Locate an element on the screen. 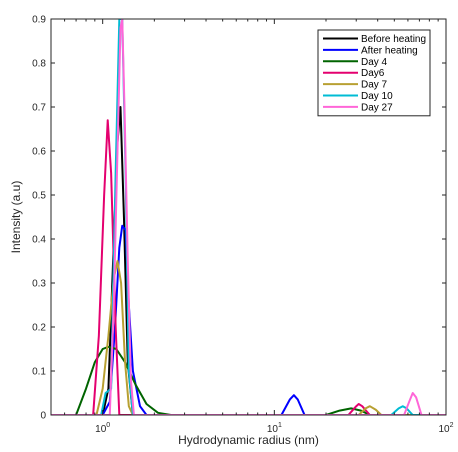 Image resolution: width=458 pixels, height=452 pixels. y-axis-label: Intensity (a.u) is located at coordinates (16, 217).